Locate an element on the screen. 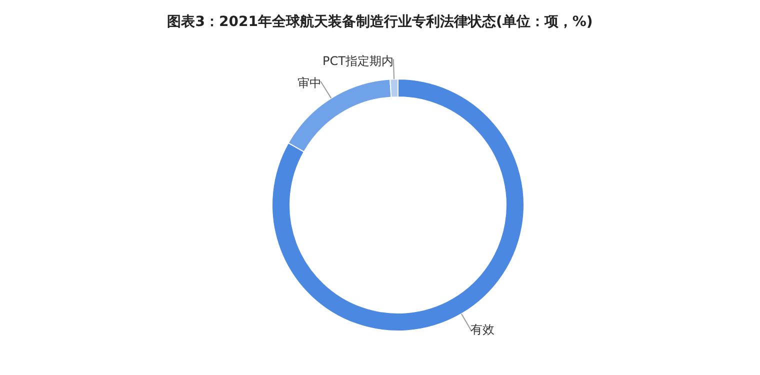 The image size is (760, 375). chart-title: 图表3：2021年全球航天装备制造行业专利法律状态(单位：项，%) is located at coordinates (380, 21).